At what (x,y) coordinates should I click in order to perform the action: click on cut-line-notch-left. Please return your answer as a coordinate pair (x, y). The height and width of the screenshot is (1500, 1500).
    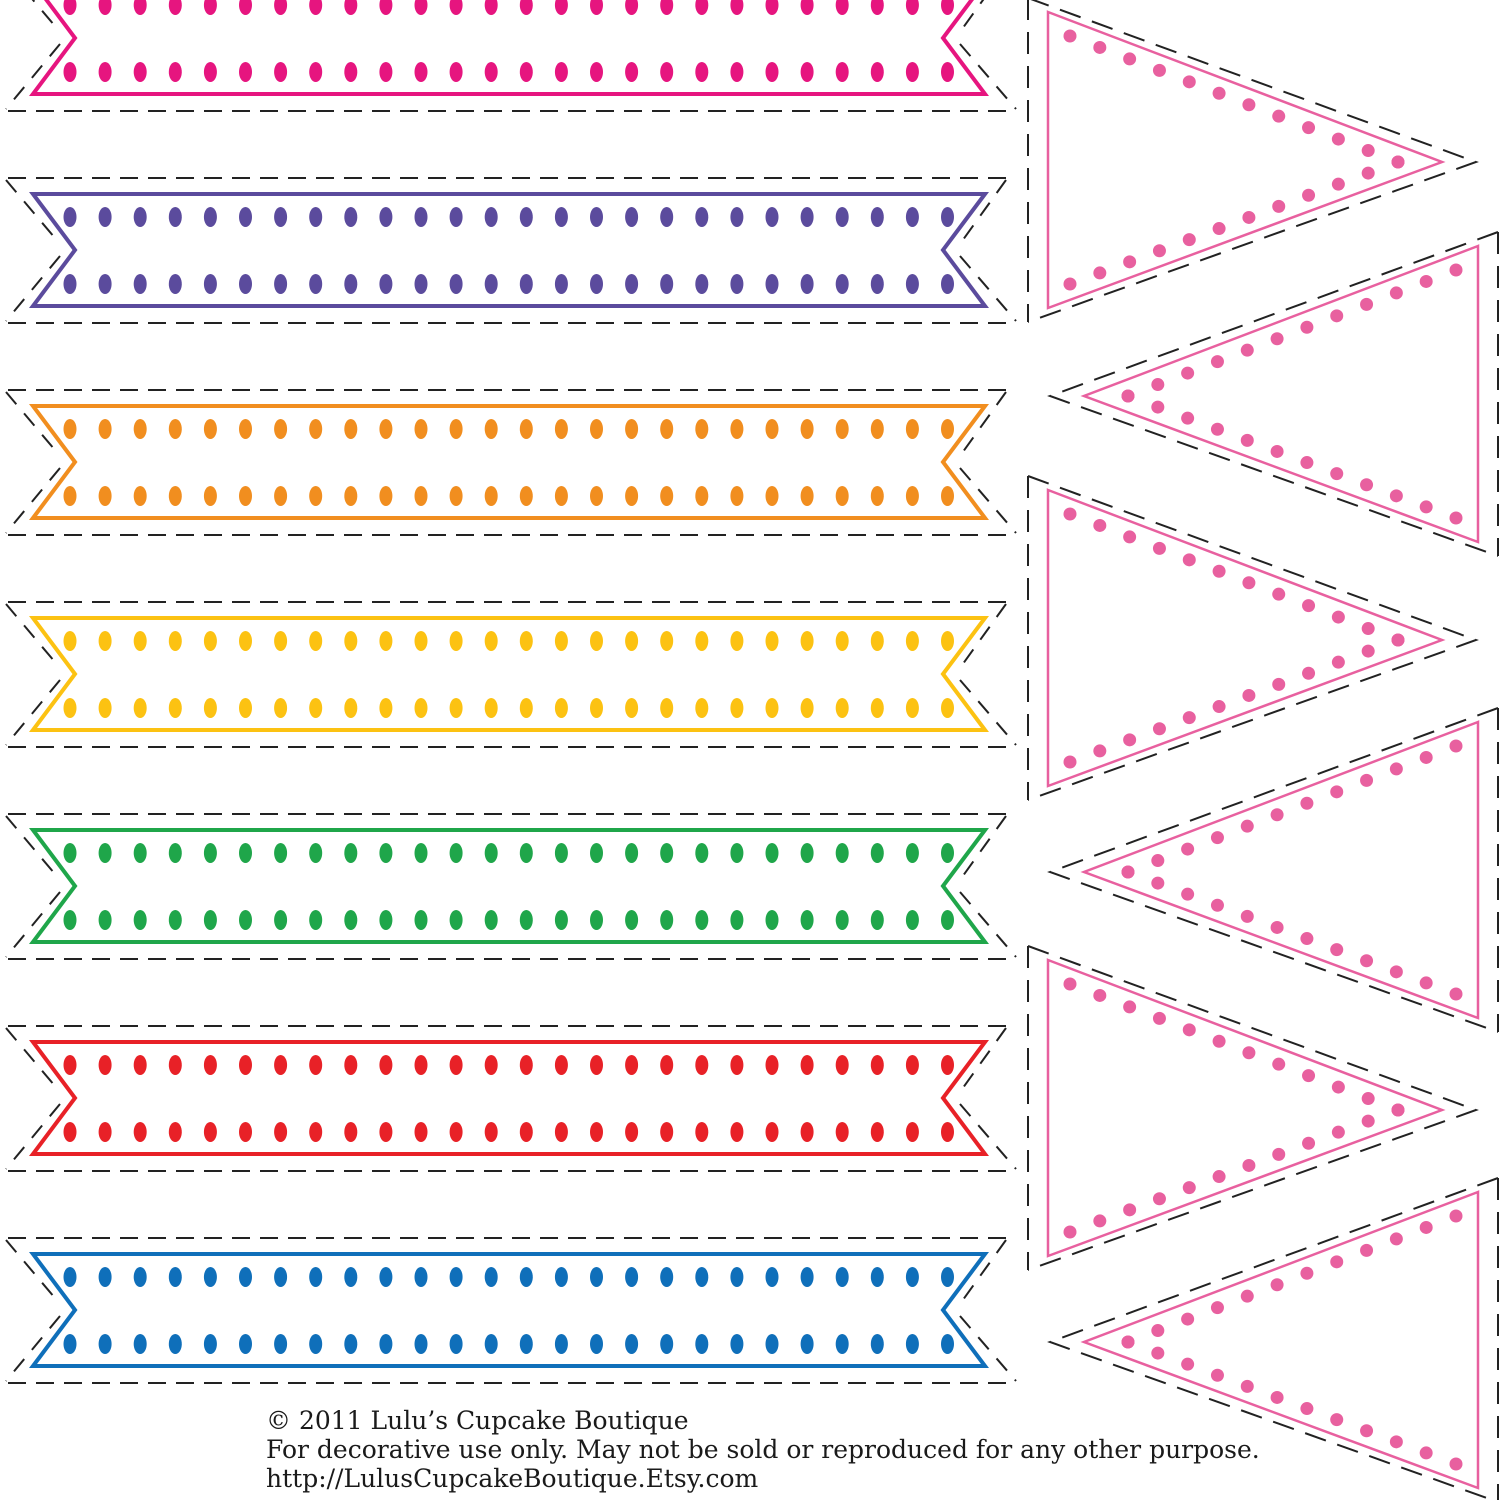
    Looking at the image, I should click on (33, 1310).